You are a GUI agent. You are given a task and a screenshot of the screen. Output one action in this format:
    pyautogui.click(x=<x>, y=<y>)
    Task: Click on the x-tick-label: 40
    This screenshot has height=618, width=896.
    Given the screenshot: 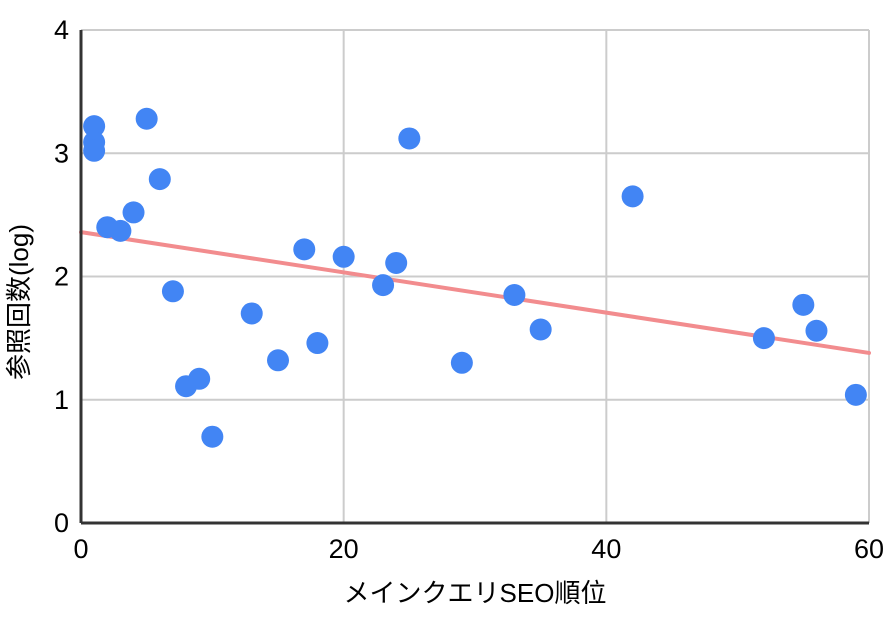 What is the action you would take?
    pyautogui.click(x=606, y=549)
    